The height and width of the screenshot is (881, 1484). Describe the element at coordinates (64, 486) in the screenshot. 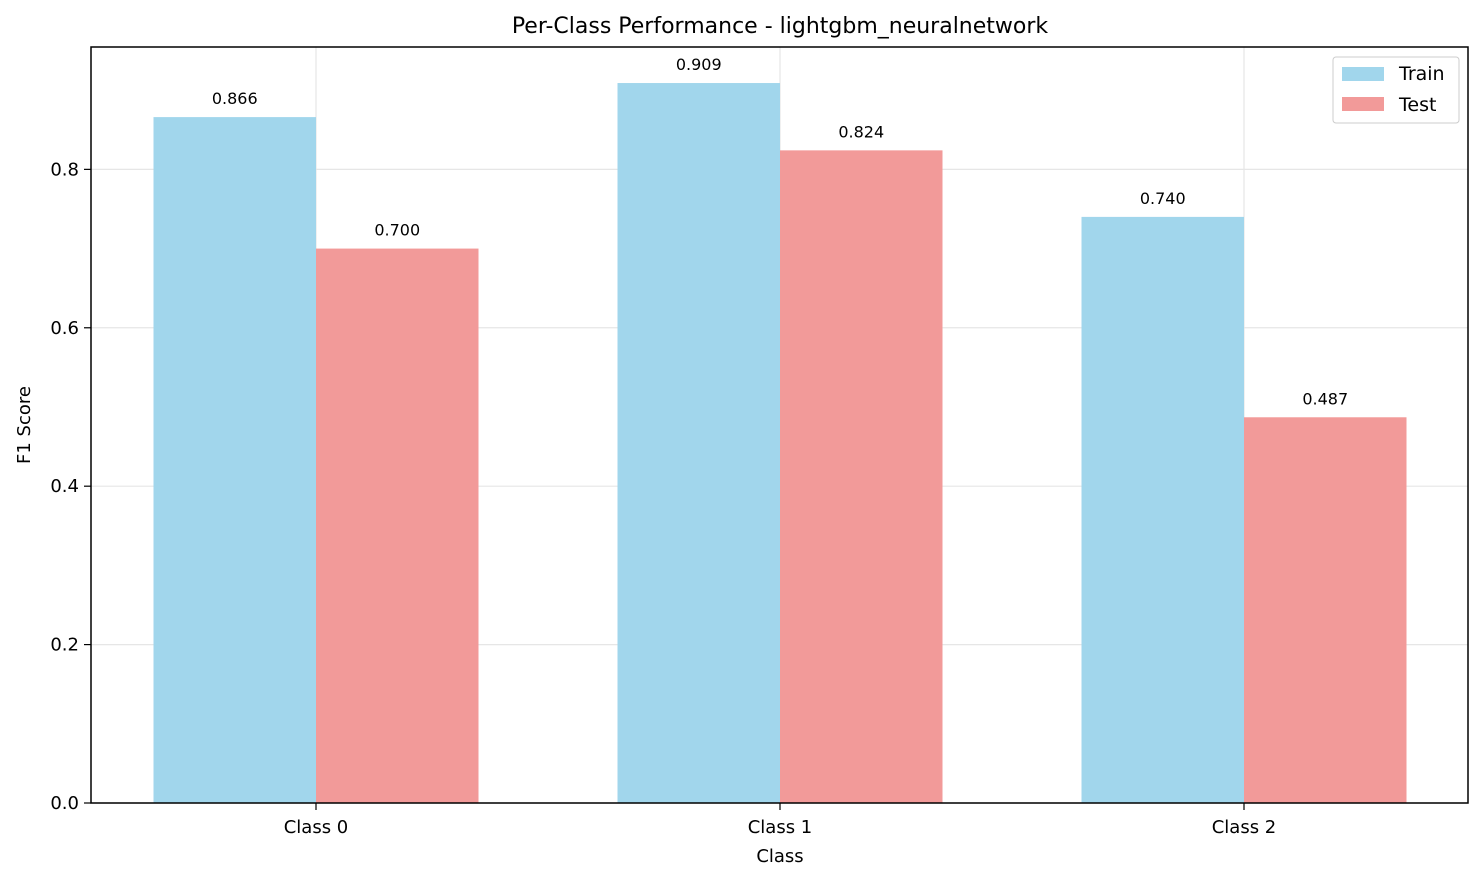

I see `y-tick-label: 0.4` at that location.